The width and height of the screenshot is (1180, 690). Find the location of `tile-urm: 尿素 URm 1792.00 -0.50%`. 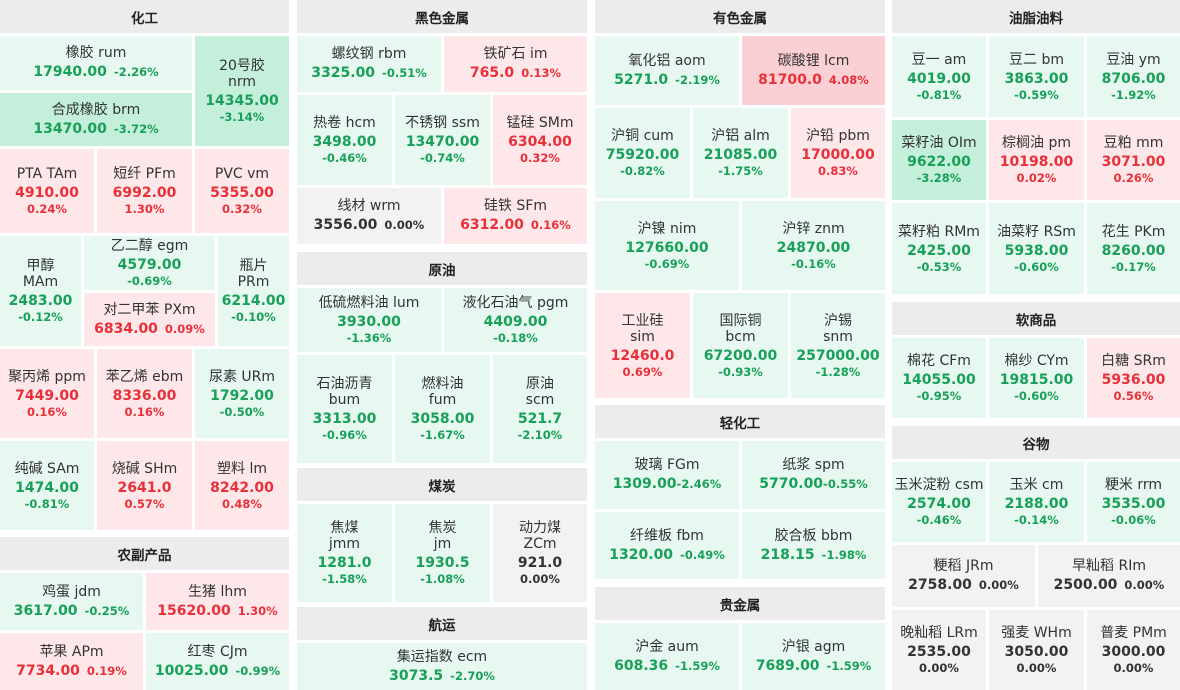

tile-urm: 尿素 URm 1792.00 -0.50% is located at coordinates (242, 393).